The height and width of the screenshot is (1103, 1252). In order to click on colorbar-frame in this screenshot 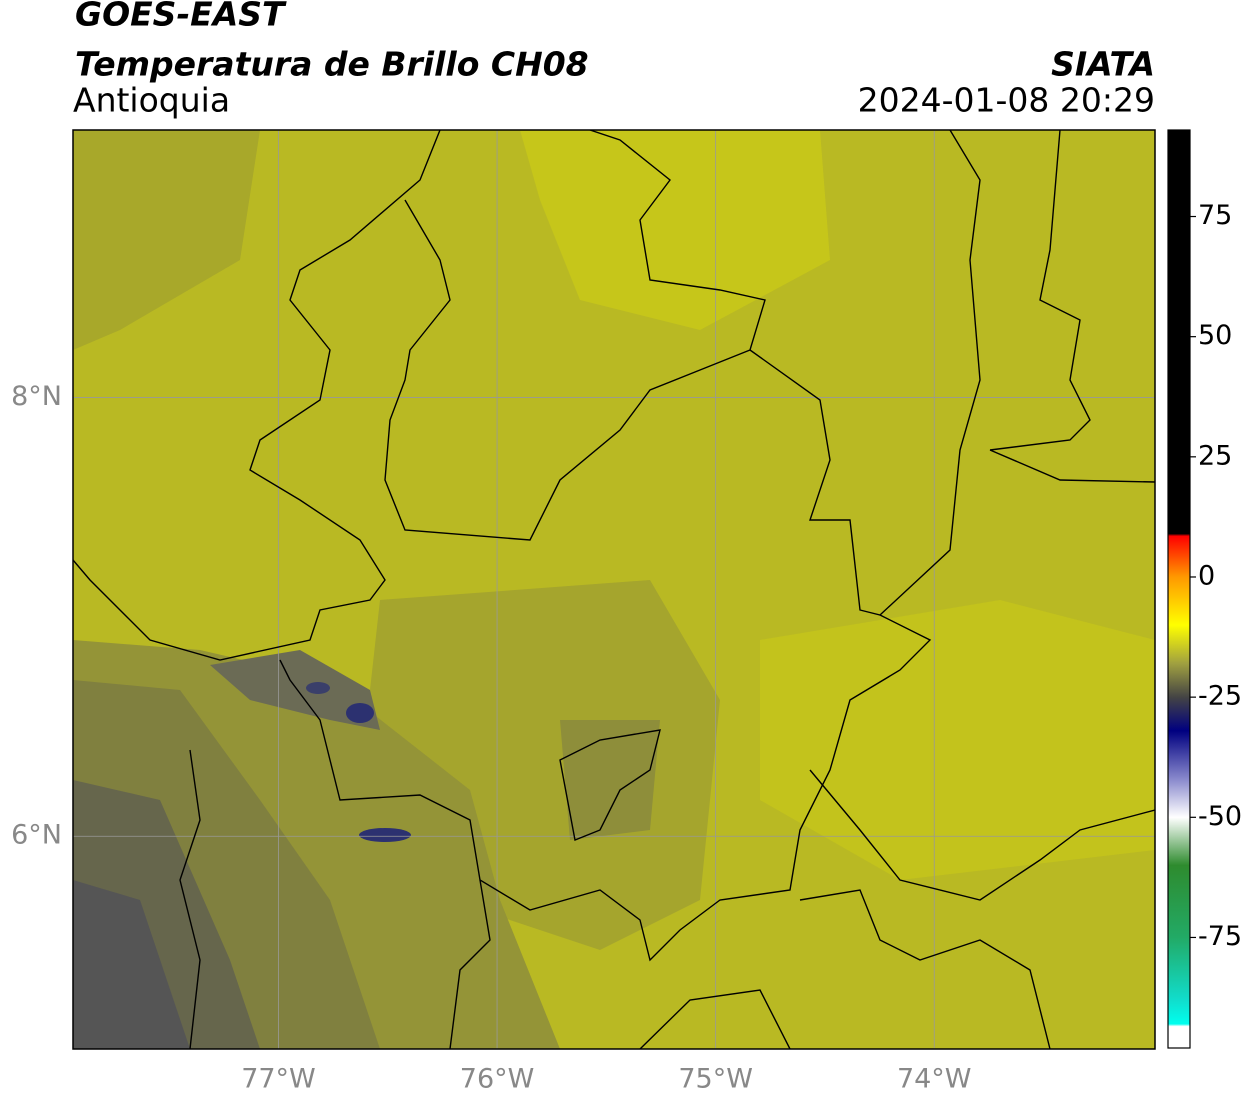, I will do `click(1179, 589)`.